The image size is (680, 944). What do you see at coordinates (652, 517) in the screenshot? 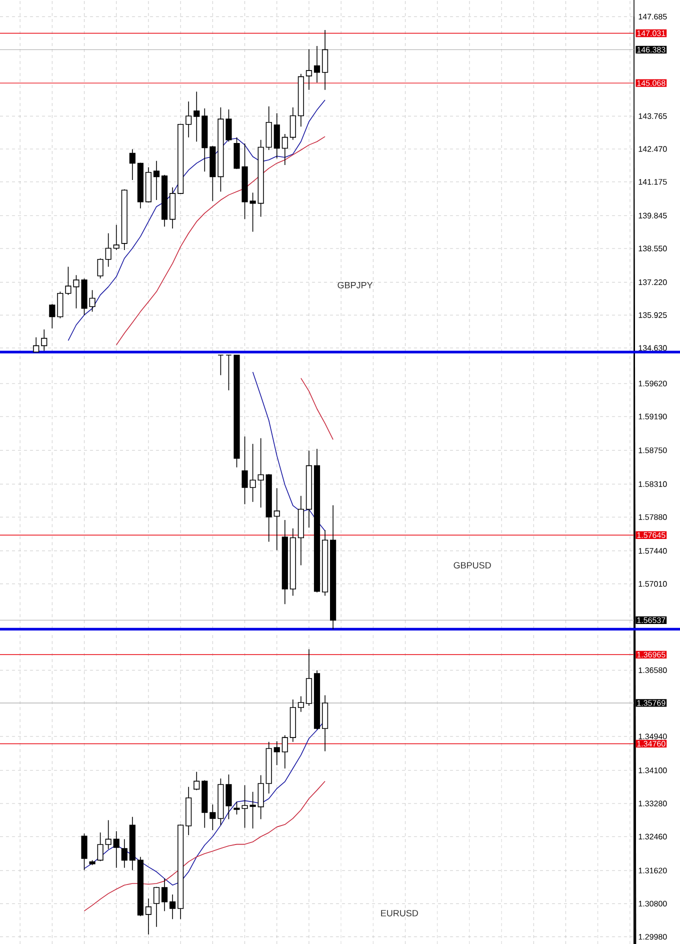
I see `y-tick-label: 1.57880` at bounding box center [652, 517].